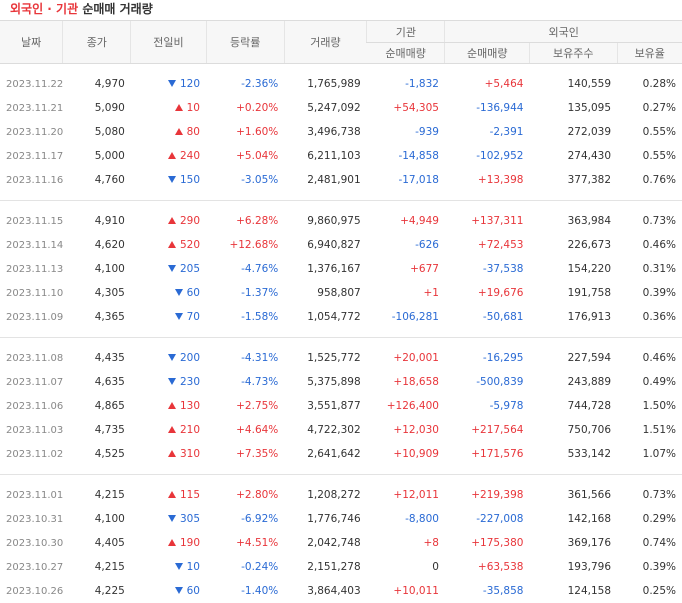  Describe the element at coordinates (573, 293) in the screenshot. I see `holdings-cell: 191,758` at that location.